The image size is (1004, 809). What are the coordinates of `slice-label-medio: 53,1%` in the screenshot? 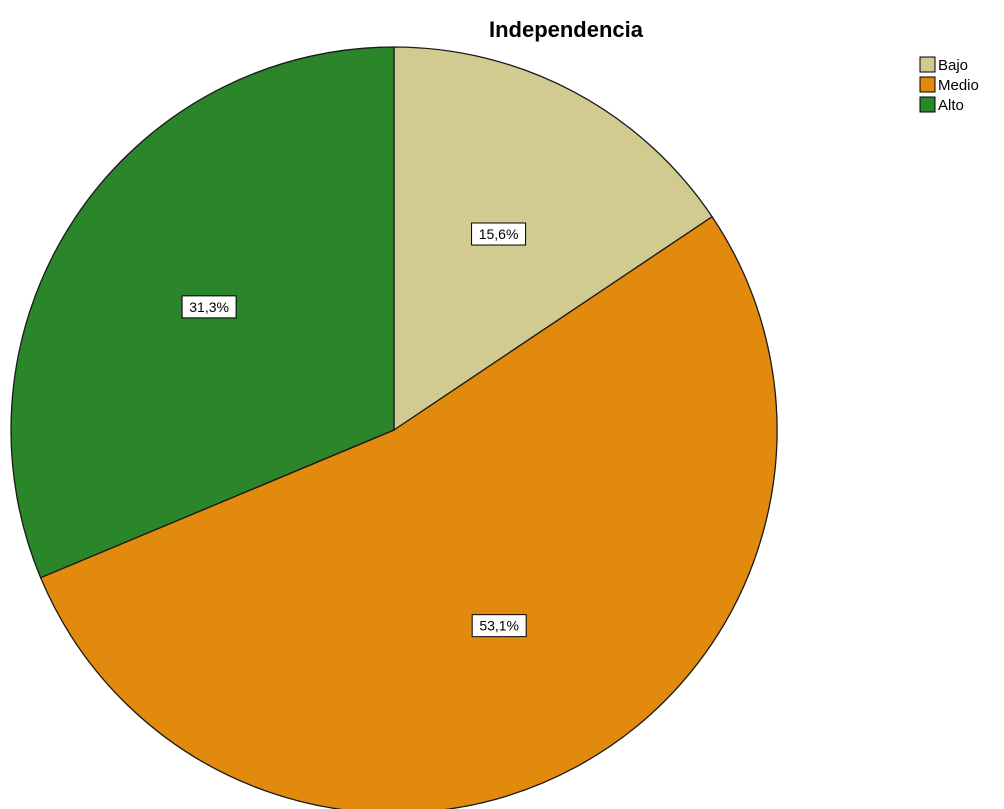 It's located at (499, 626).